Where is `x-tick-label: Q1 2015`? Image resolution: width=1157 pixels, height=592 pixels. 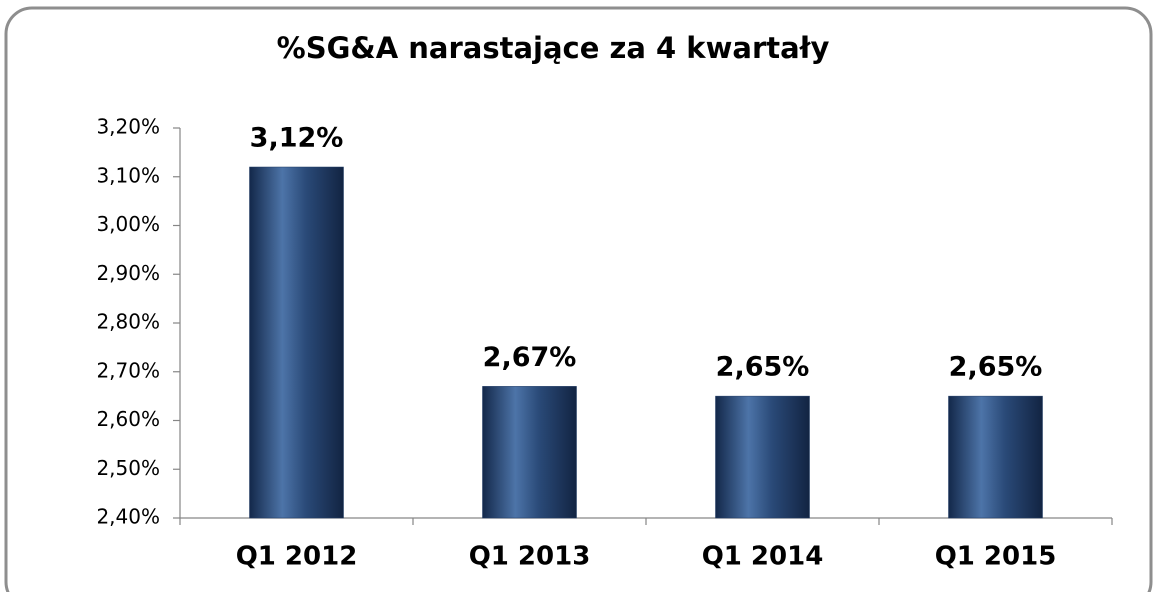
x-tick-label: Q1 2015 is located at coordinates (996, 557).